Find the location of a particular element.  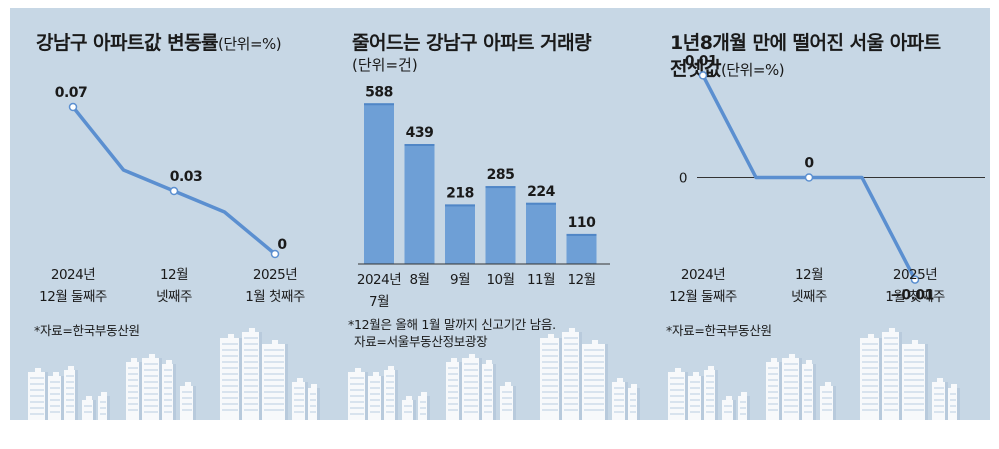

panel1-unit: (단위=%) is located at coordinates (250, 44).